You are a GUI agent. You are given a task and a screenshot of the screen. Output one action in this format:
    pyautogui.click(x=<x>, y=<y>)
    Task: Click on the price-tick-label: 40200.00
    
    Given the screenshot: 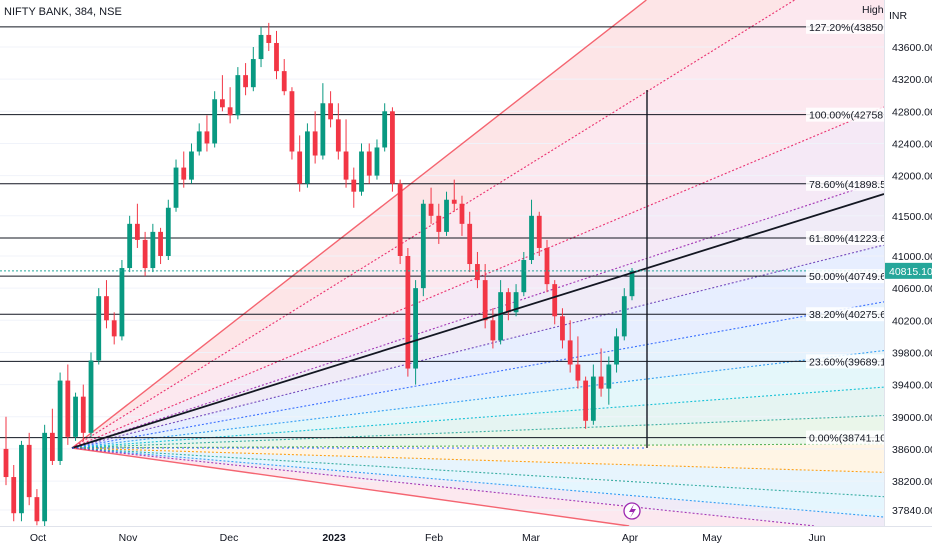 What is the action you would take?
    pyautogui.click(x=912, y=321)
    